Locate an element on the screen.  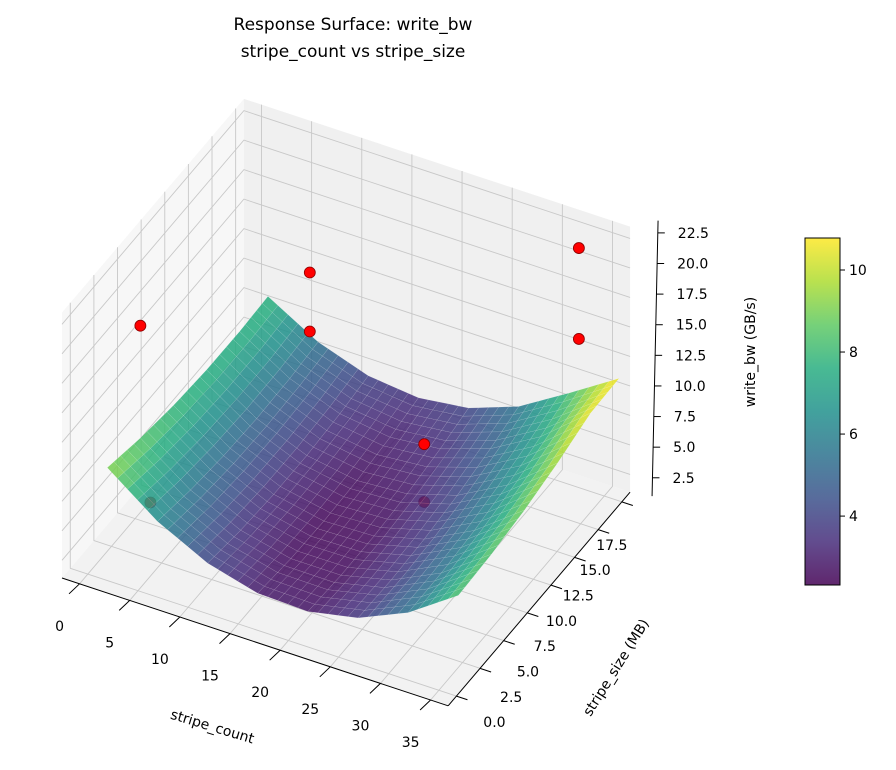
chart-title-line-1: Response Surface: write_bw is located at coordinates (353, 25).